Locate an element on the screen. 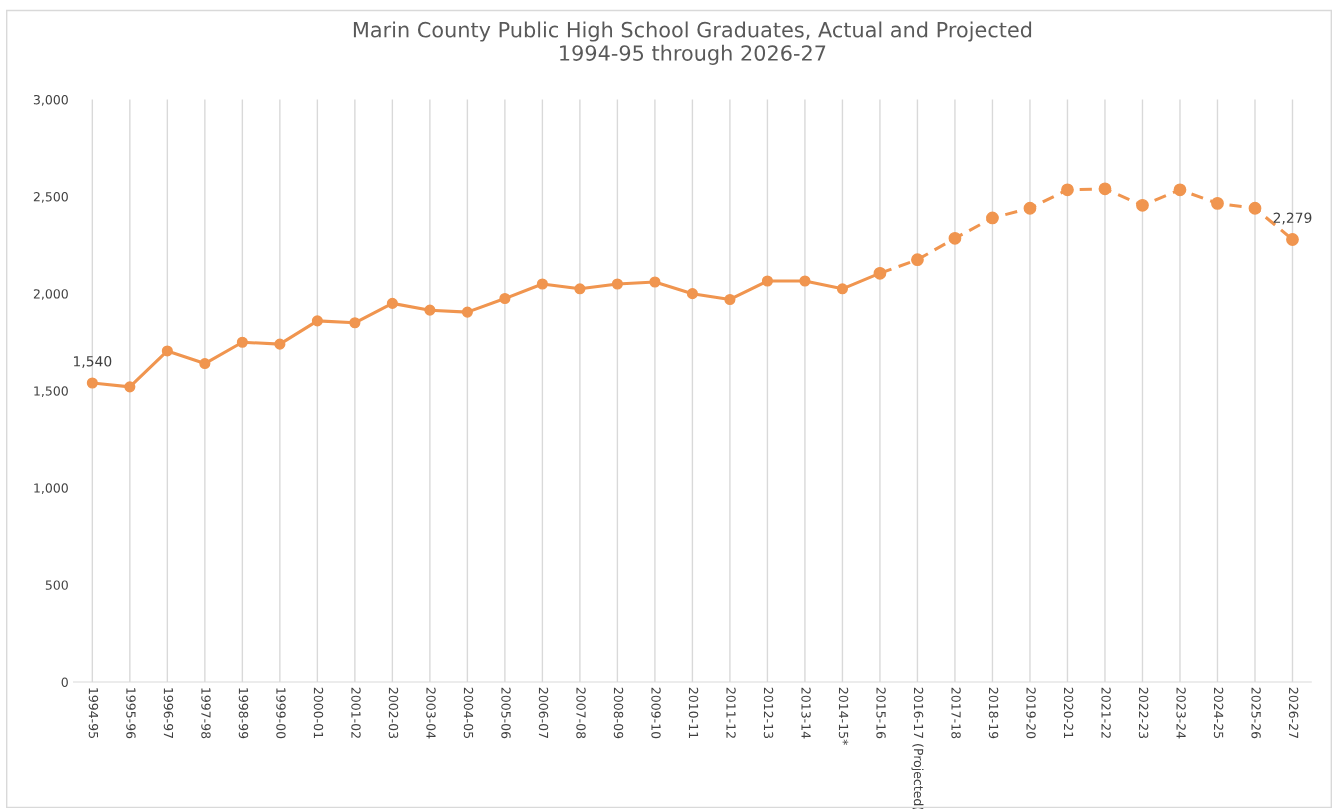  x-tick-label: 2006-07 is located at coordinates (543, 713).